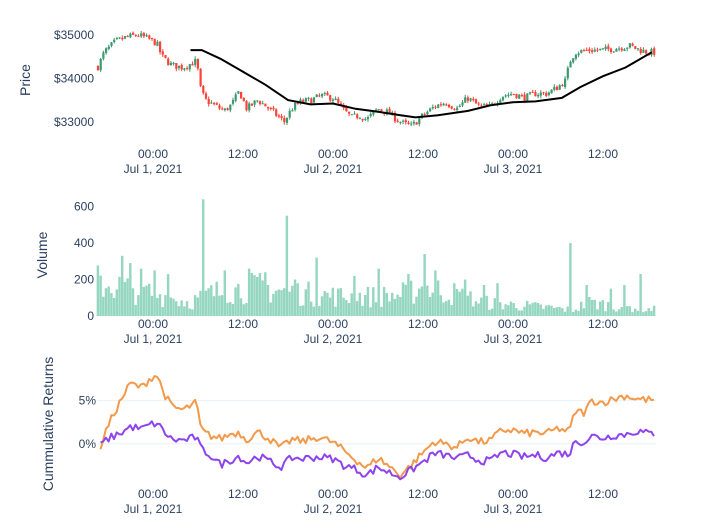  Describe the element at coordinates (243, 494) in the screenshot. I see `returns-xtick-label: 12:00` at that location.